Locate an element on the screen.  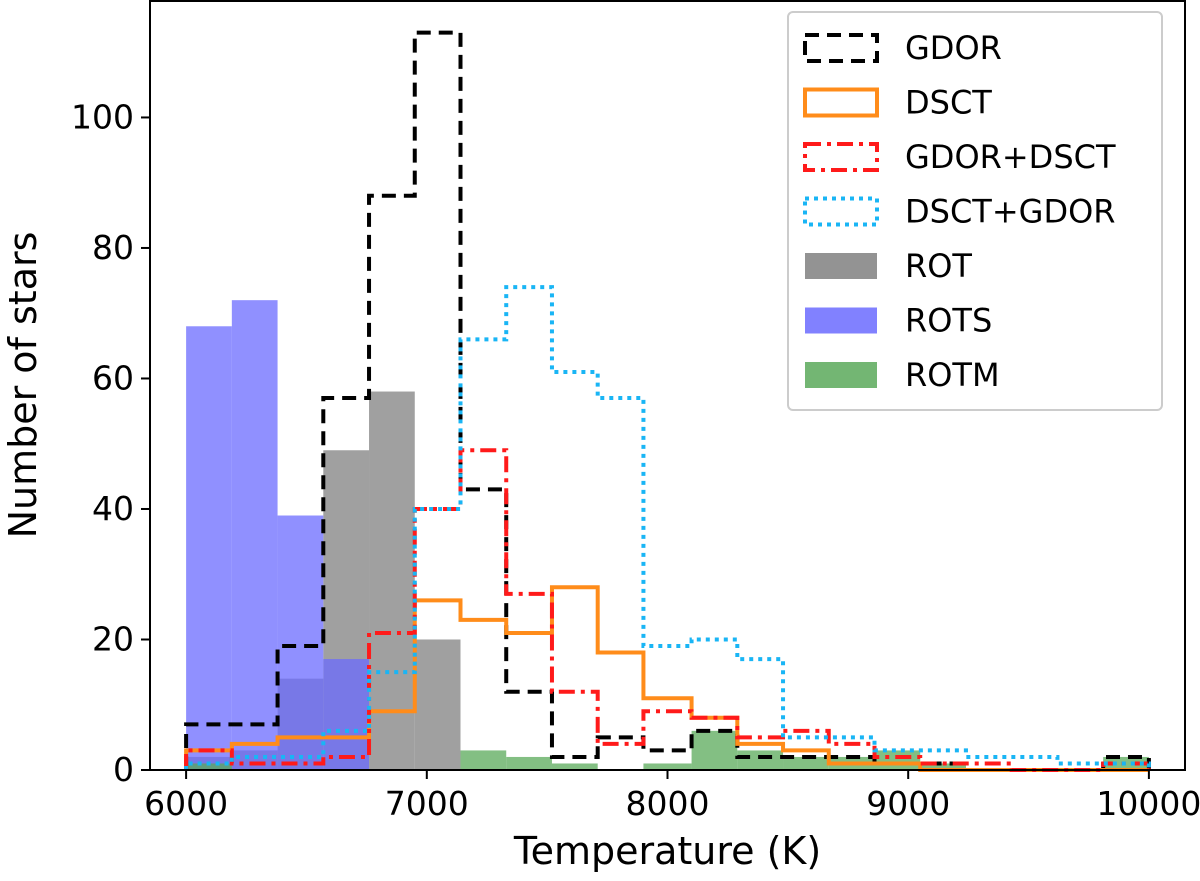
legend-label: GDOR is located at coordinates (953, 48).